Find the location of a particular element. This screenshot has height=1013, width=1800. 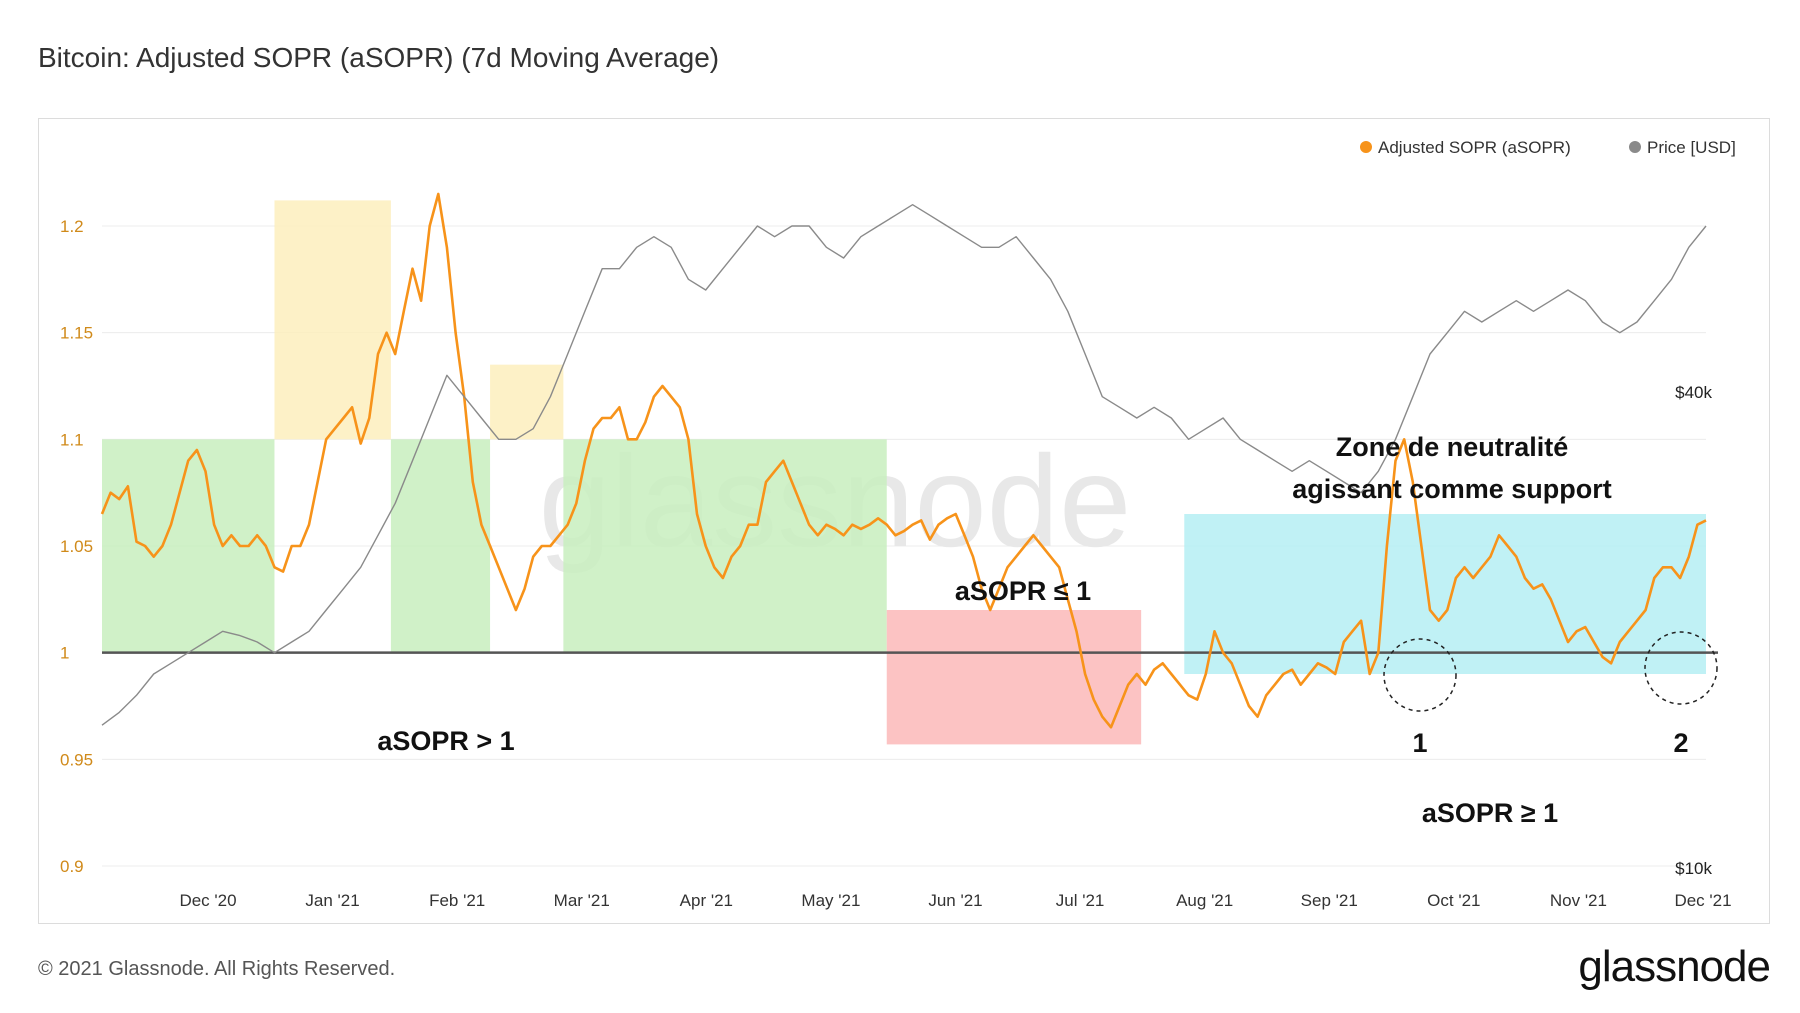

legend-swatch-price is located at coordinates (1635, 147).